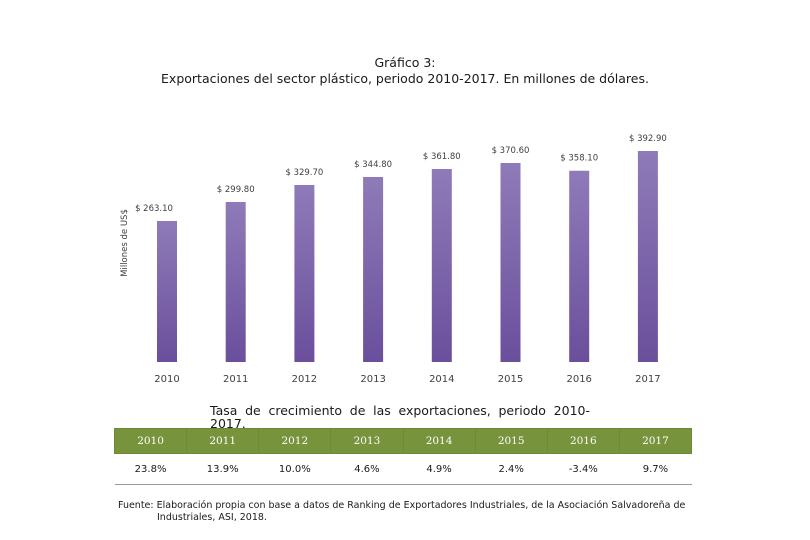 This screenshot has width=810, height=540. I want to click on year-header: 2014, so click(439, 441).